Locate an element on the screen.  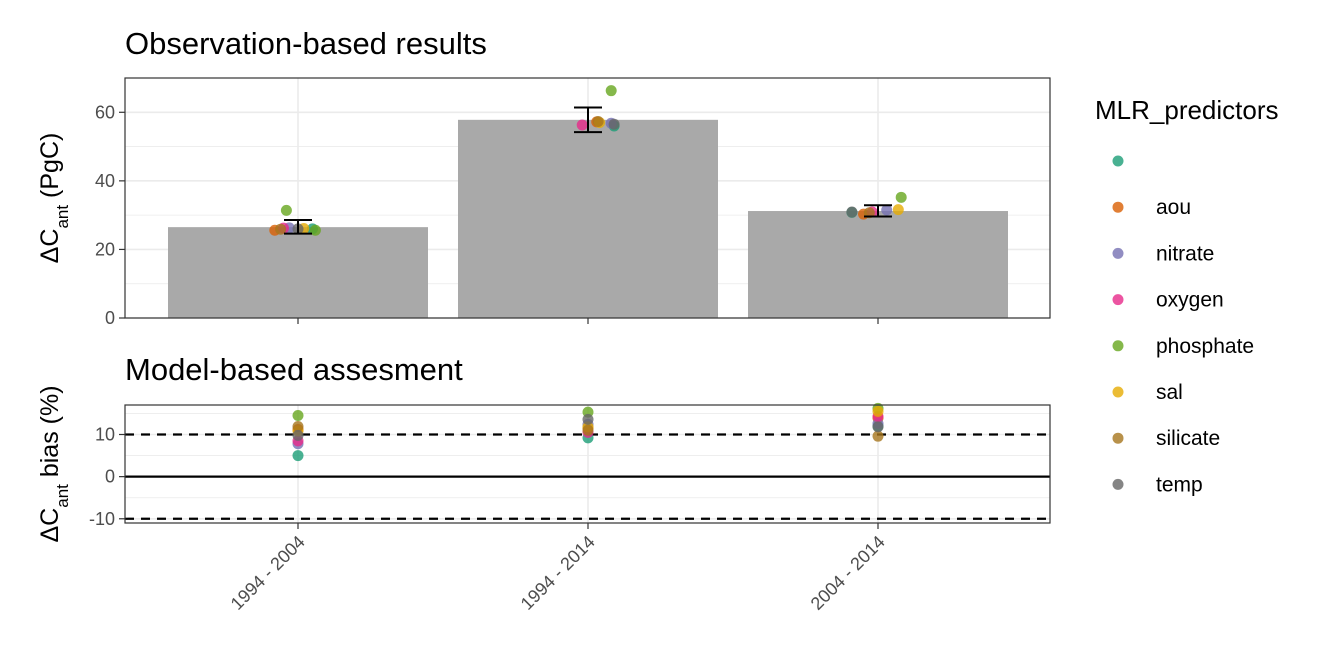
legend-label: nitrate is located at coordinates (1185, 253).